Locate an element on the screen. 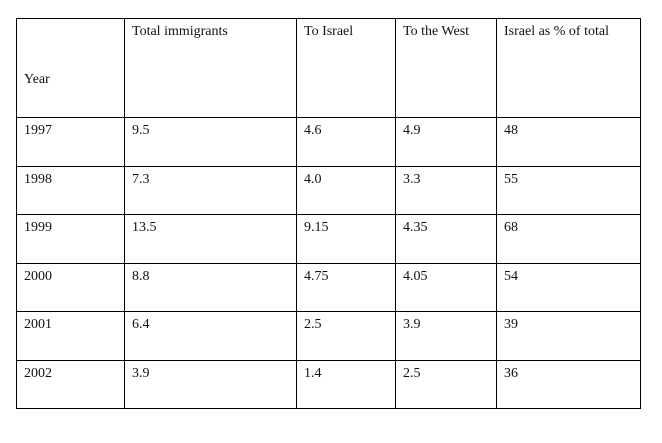  data-row: 1999 13.5 9.15 4.35 68 is located at coordinates (328, 239).